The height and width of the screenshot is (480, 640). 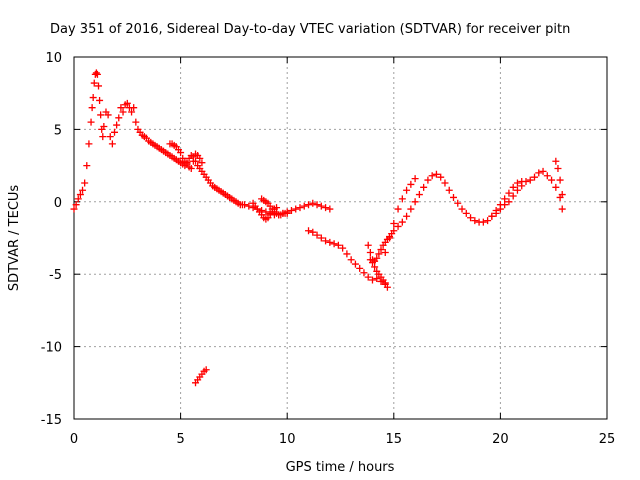 I want to click on x-tick-label: 10, so click(x=287, y=439).